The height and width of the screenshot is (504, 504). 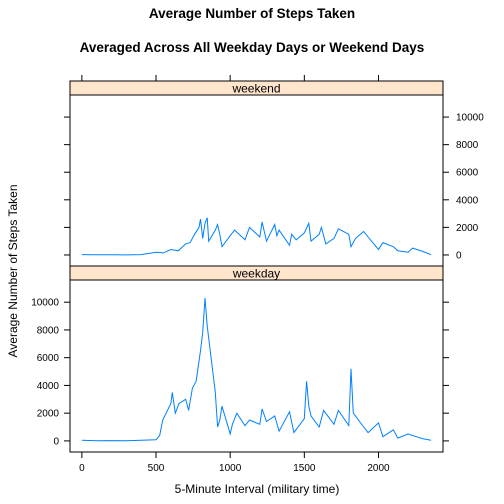 I want to click on x-axis-label: 5-Minute Interval (military time), so click(x=257, y=489).